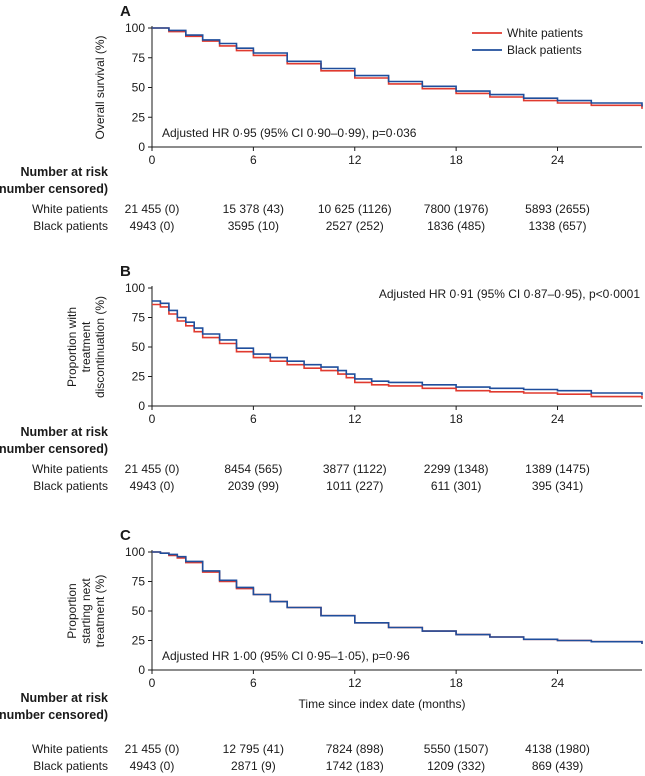  I want to click on risk-cell: 4138 (1980), so click(557, 749).